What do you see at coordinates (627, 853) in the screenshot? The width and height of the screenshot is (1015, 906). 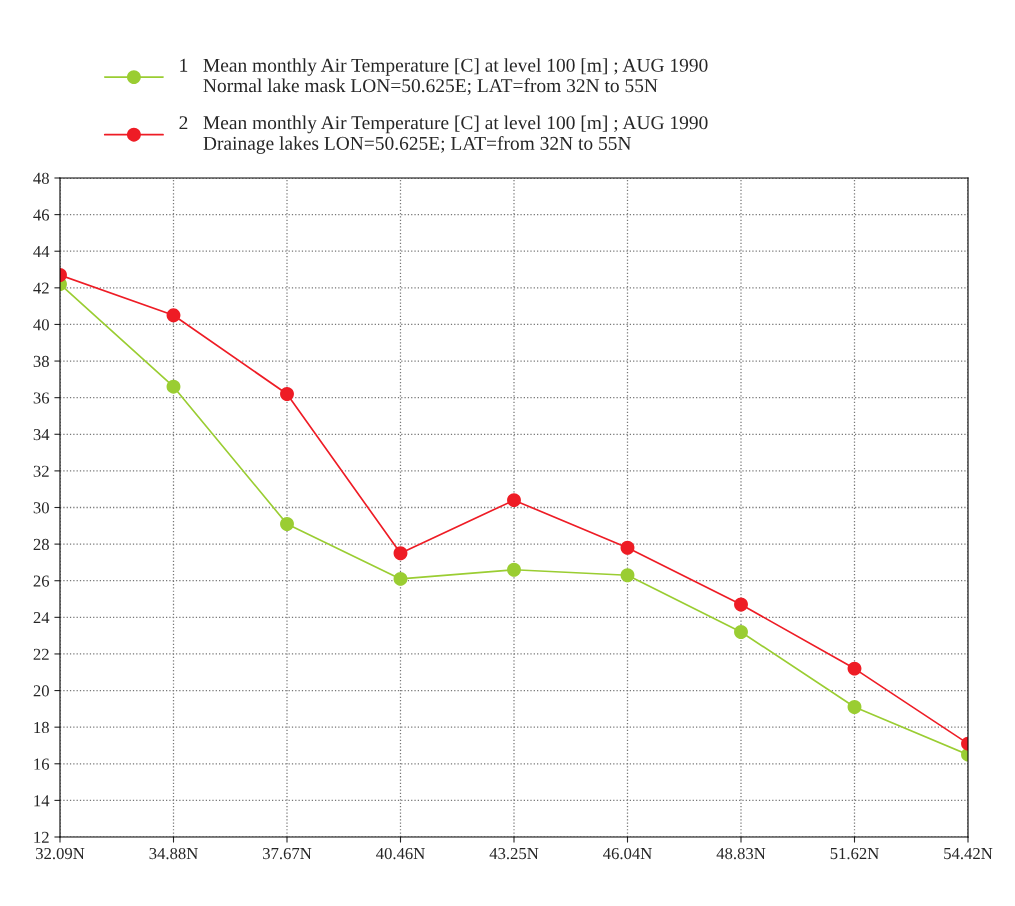 I see `x-tick-label: 46.04N` at bounding box center [627, 853].